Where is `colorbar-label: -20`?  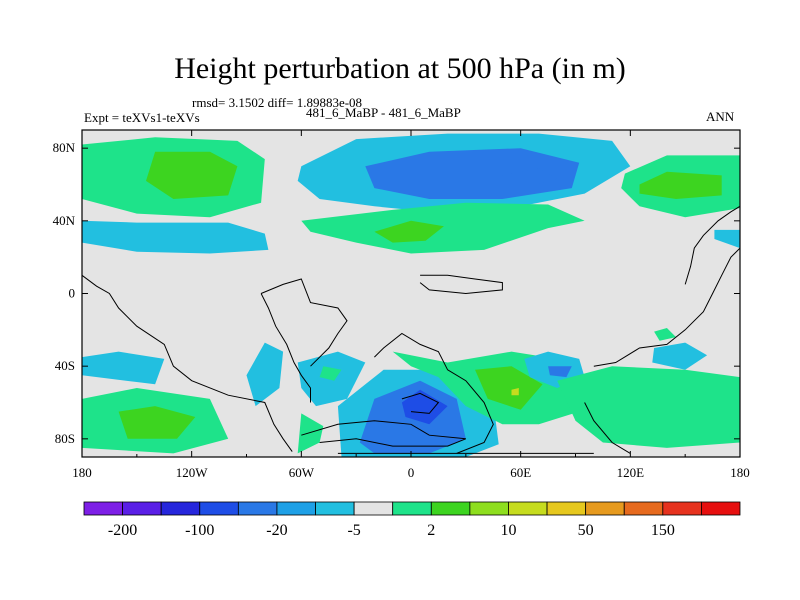
colorbar-label: -20 is located at coordinates (276, 530).